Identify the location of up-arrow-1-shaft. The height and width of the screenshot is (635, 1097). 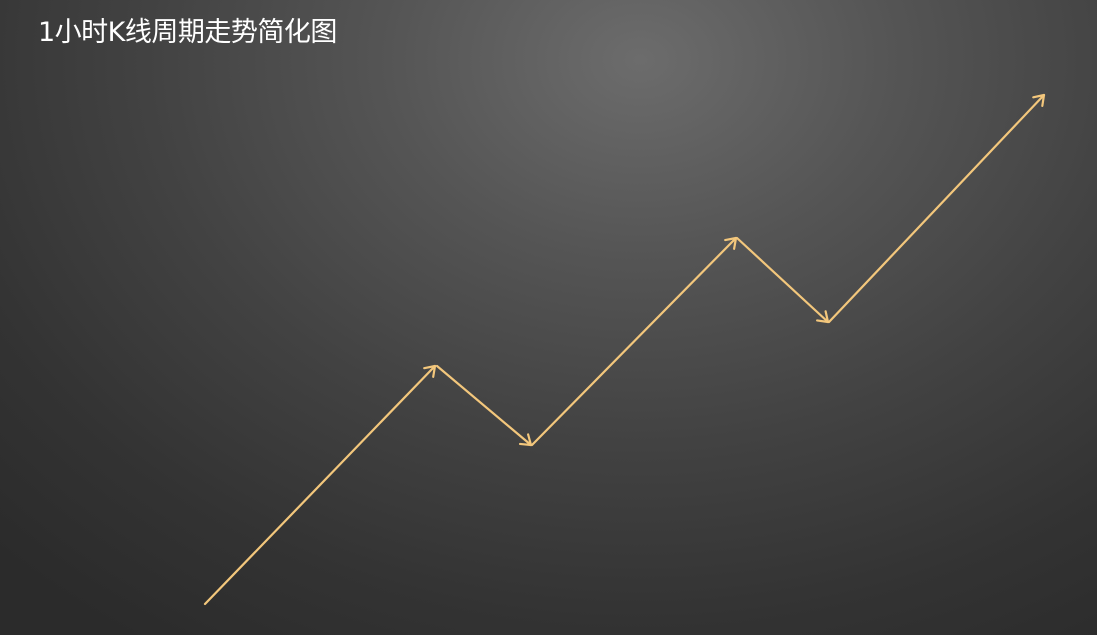
(320, 485).